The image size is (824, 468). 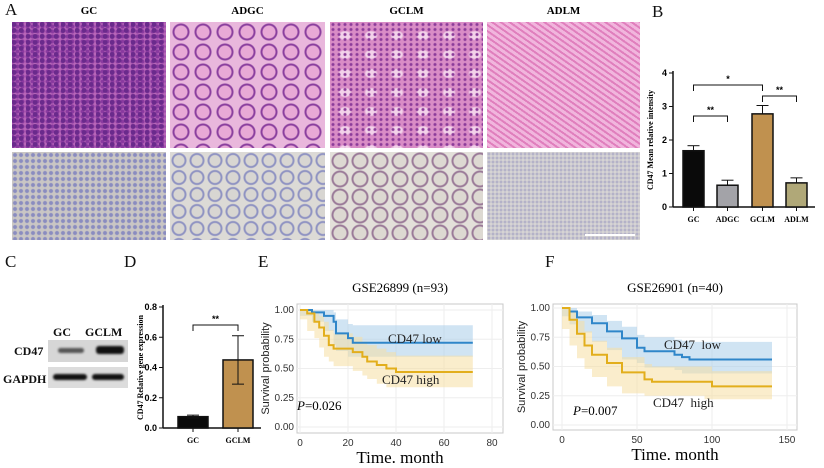 I want to click on bar-adgc, so click(x=727, y=196).